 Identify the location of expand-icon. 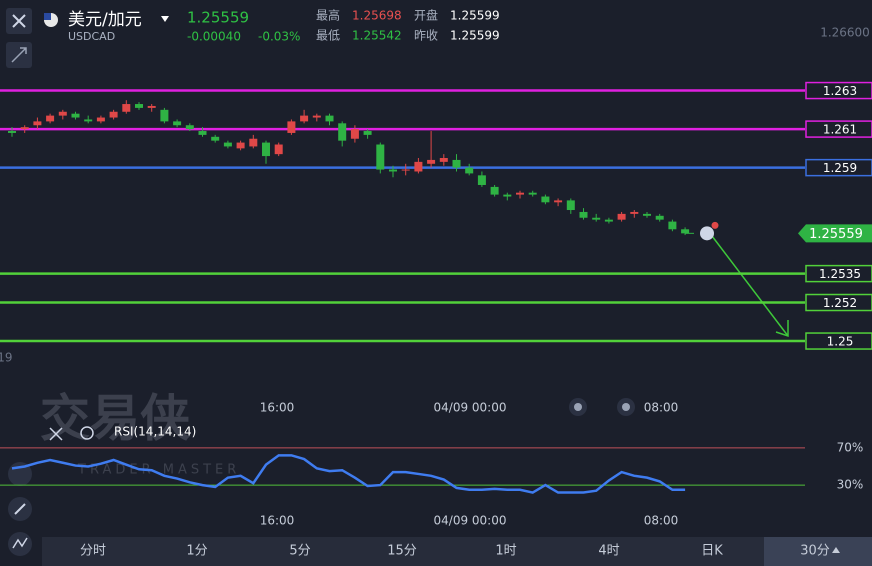
(19, 55).